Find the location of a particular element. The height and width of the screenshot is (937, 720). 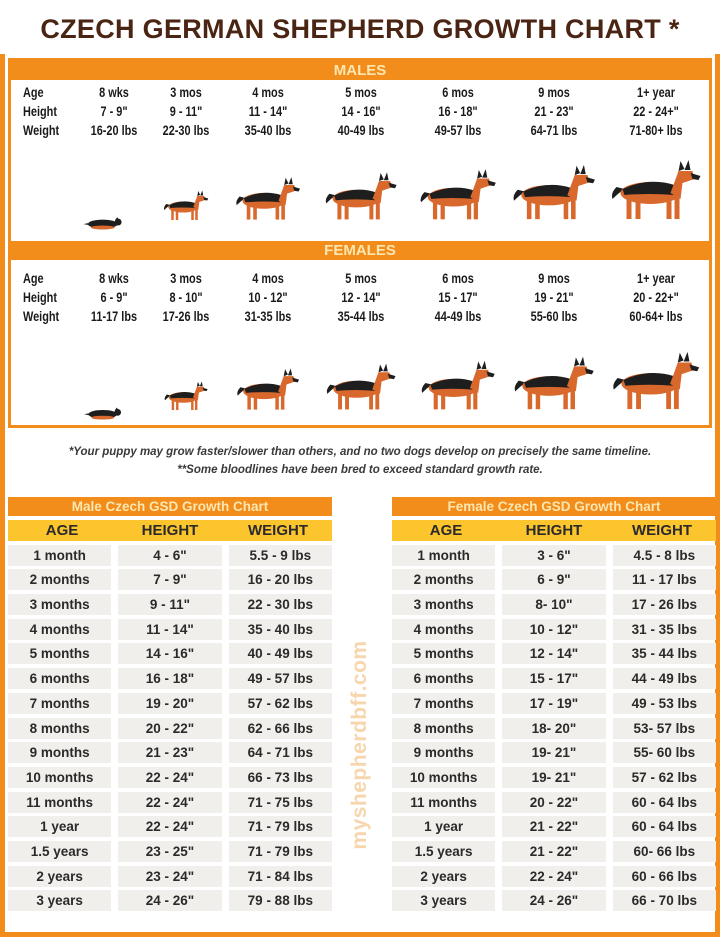

table-cell: 49 - 57 lbs is located at coordinates (280, 679).